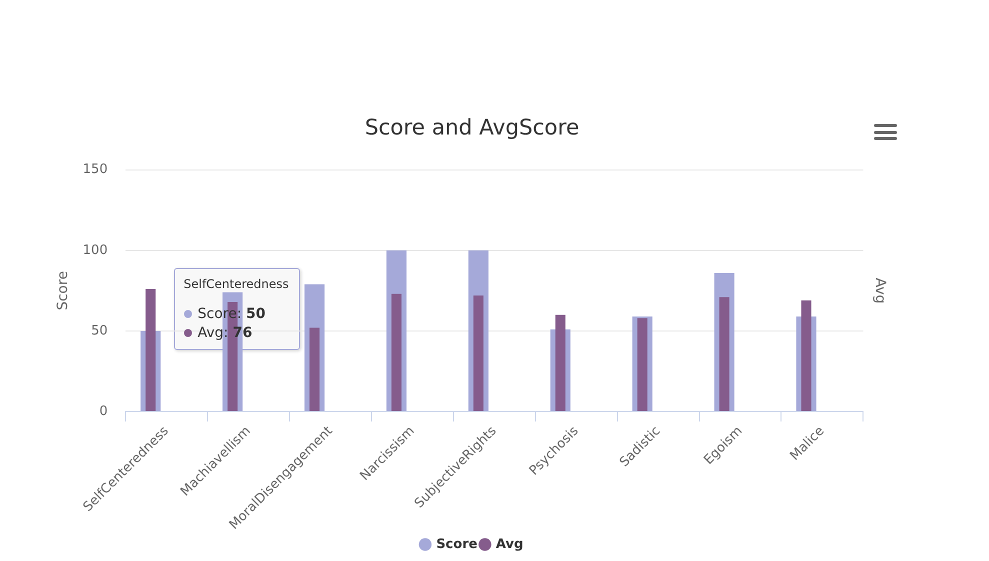 This screenshot has height=561, width=989. What do you see at coordinates (510, 544) in the screenshot?
I see `legend-label: Avg` at bounding box center [510, 544].